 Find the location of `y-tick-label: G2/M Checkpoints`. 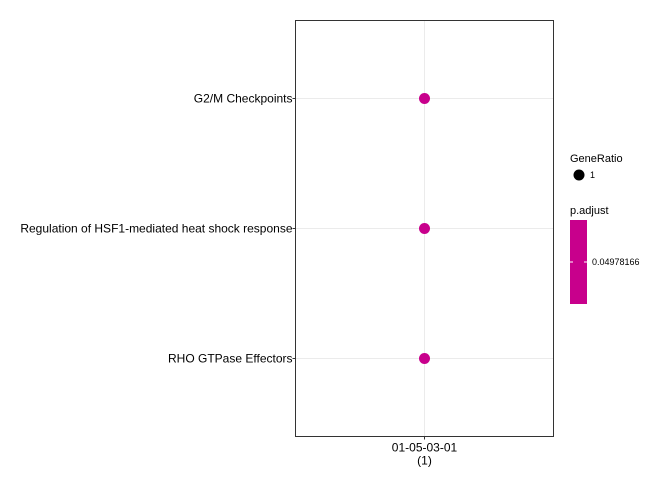

y-tick-label: G2/M Checkpoints is located at coordinates (243, 99).